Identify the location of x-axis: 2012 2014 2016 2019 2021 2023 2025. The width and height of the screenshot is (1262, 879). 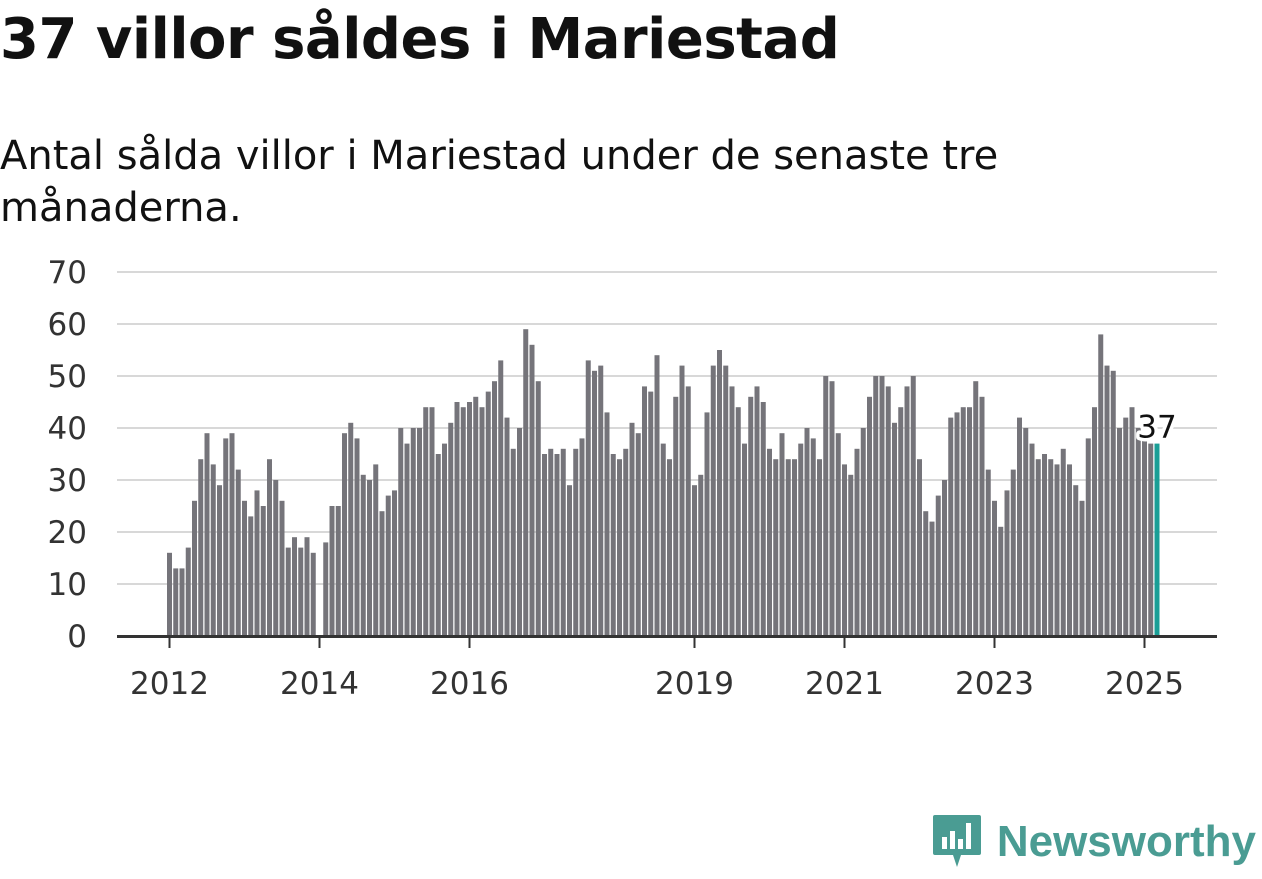
(657, 669).